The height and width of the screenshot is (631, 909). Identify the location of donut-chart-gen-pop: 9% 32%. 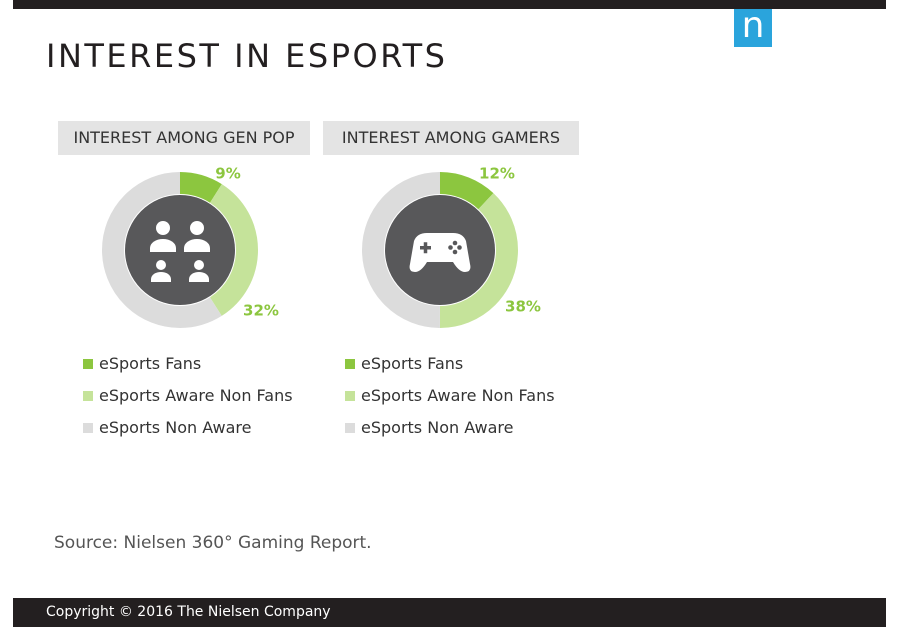
(190, 246).